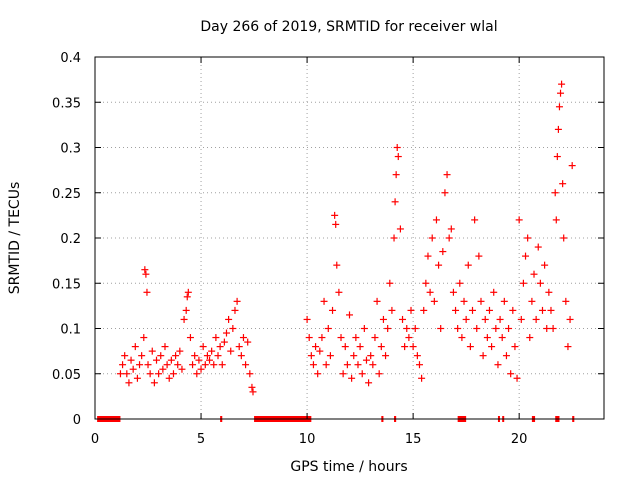  What do you see at coordinates (70, 149) in the screenshot?
I see `y-tick-label-6: 0.3` at bounding box center [70, 149].